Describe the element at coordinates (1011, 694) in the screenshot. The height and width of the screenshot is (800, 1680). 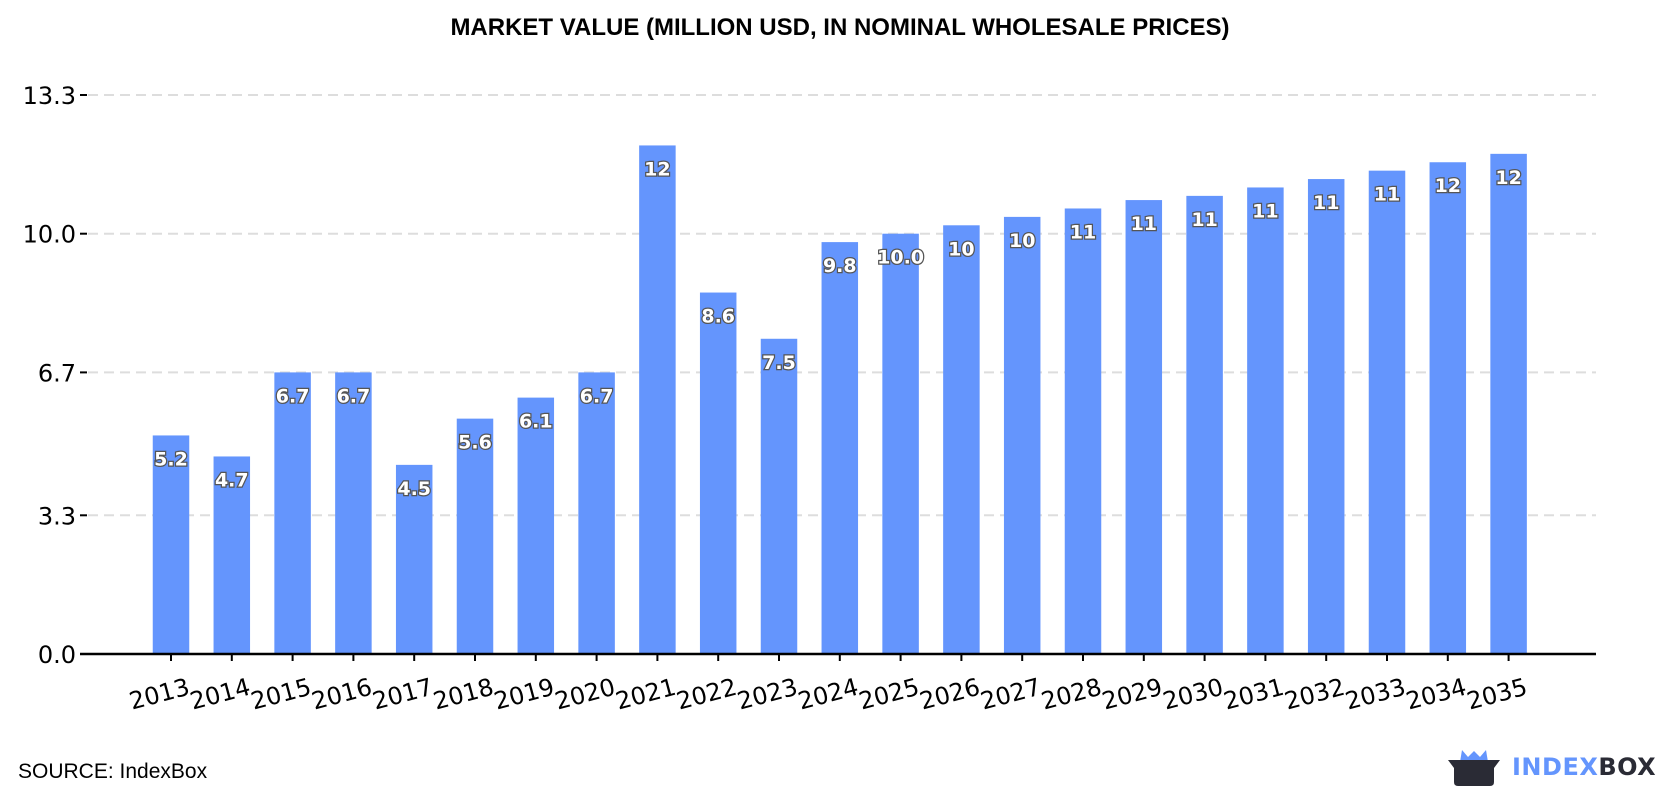
I see `x-tick-label: 2027` at that location.